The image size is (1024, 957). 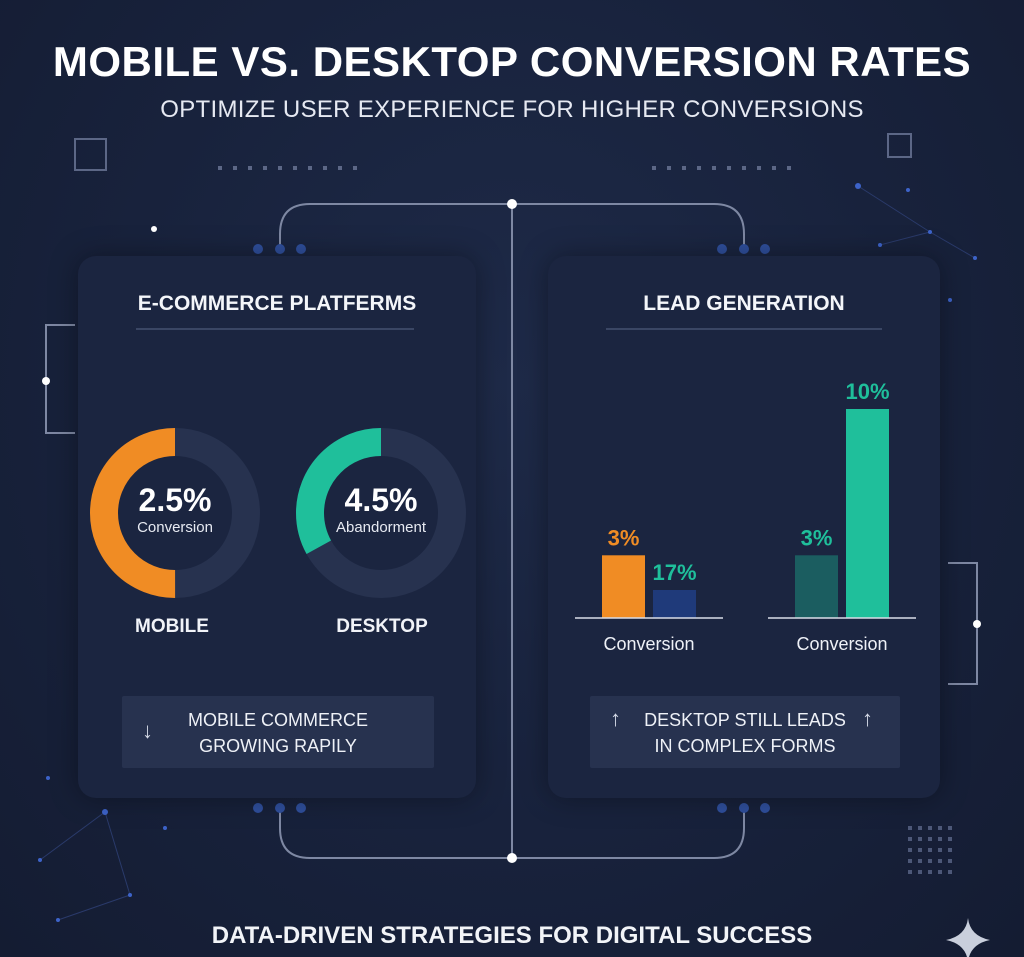 I want to click on desktop-callout-line1: DESKTOP STILL LEADS, so click(x=745, y=720).